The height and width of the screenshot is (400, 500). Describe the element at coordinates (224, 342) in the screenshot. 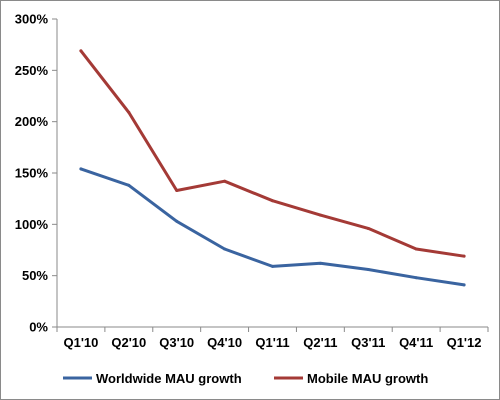

I see `x-tick-label: Q4'10` at that location.